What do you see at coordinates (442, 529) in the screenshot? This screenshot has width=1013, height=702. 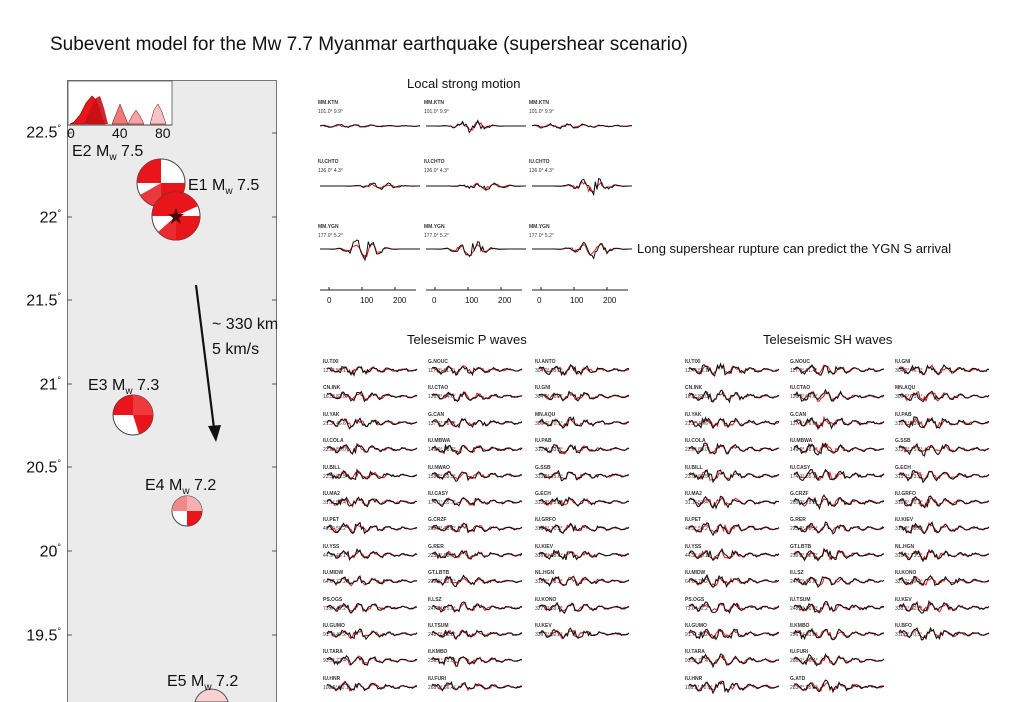 I see `station-azimuth-distance: 209.3° 78.8°` at bounding box center [442, 529].